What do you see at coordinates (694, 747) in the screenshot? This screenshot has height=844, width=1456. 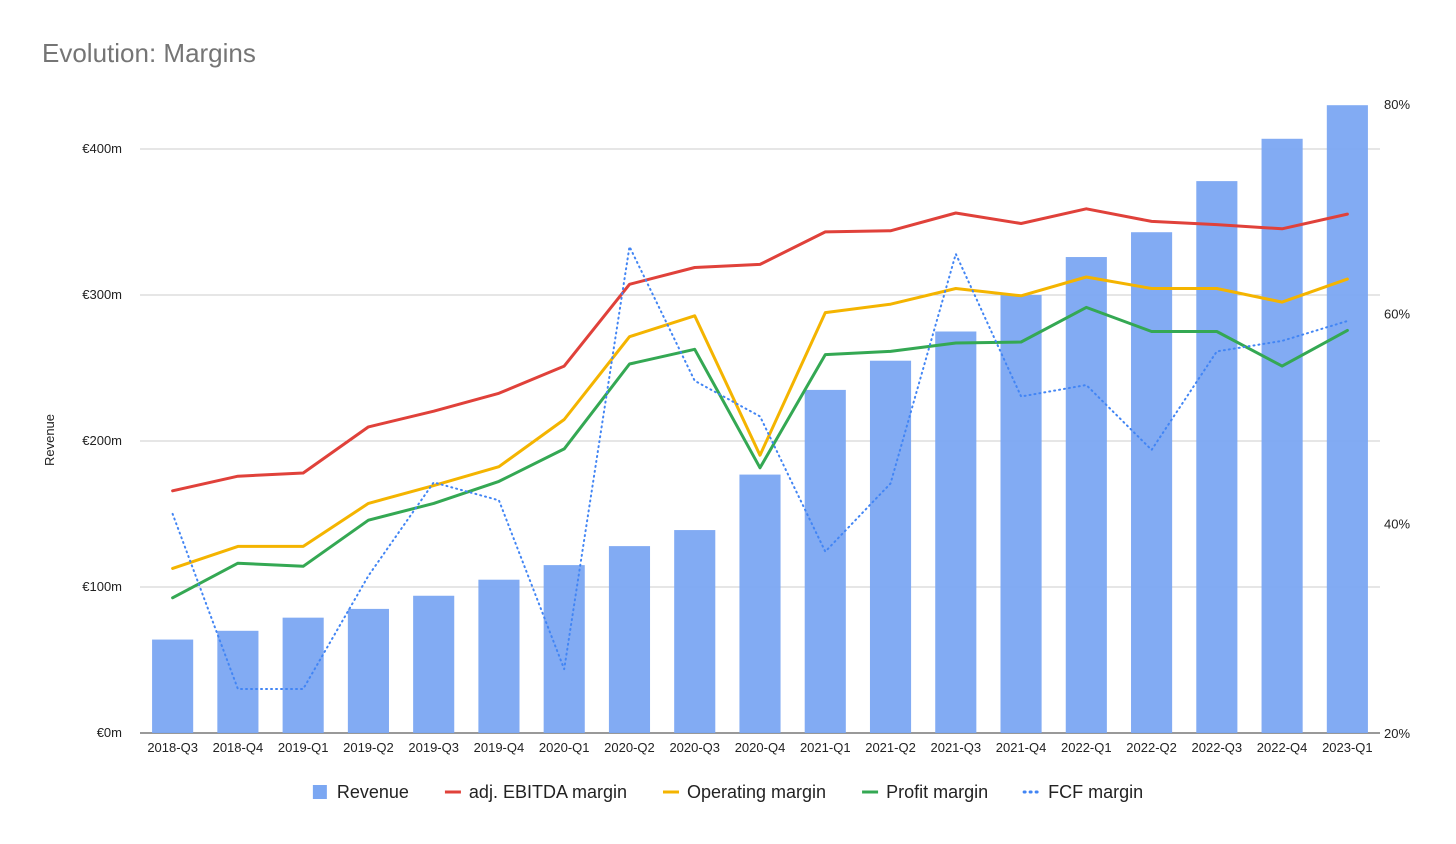 I see `x-tick-label: 2020-Q3` at bounding box center [694, 747].